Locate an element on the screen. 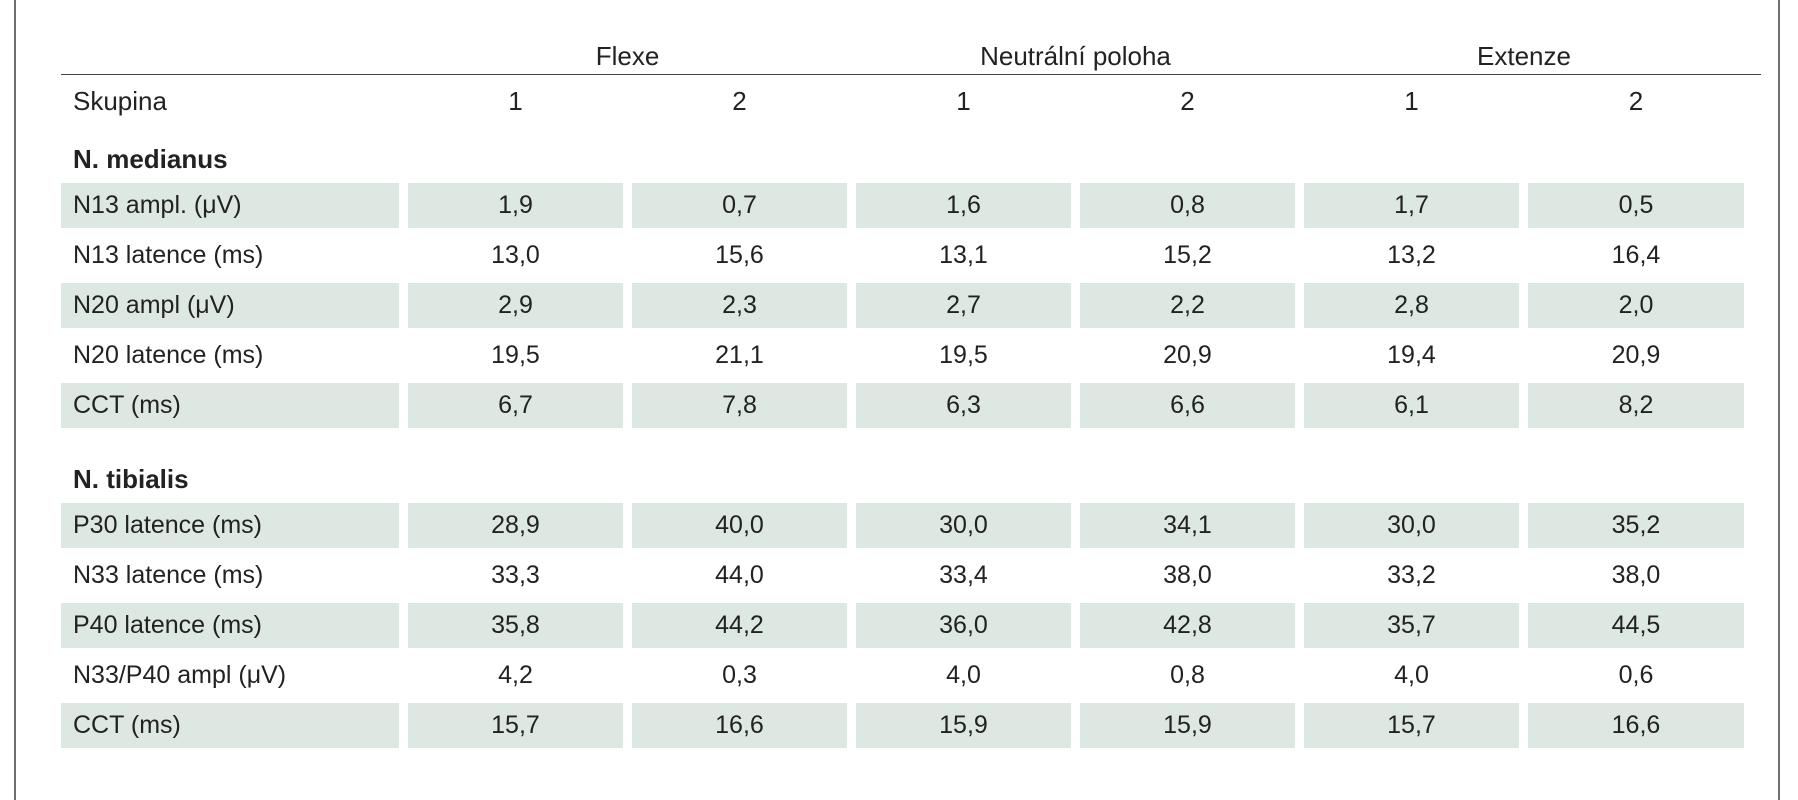  row-label: N20 ampl (μV) is located at coordinates (230, 305).